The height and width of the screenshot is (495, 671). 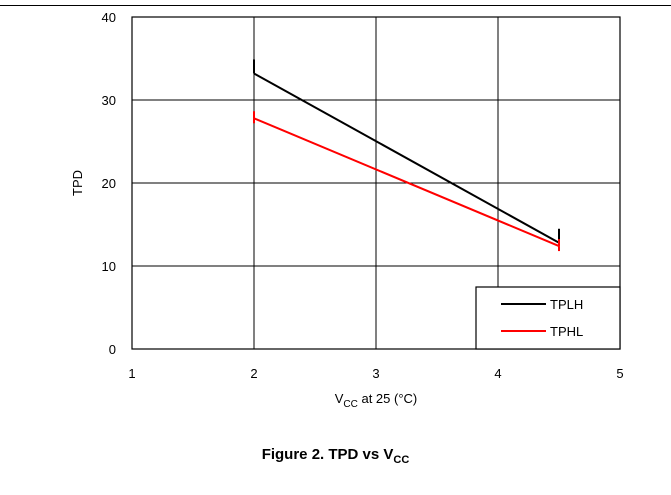 I want to click on y-tick-label-4: 40, so click(x=109, y=17).